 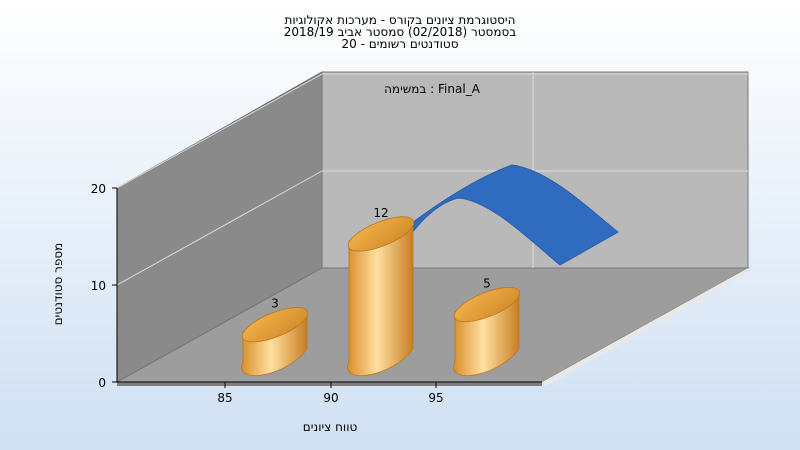 I want to click on y-tick-label: 20, so click(x=98, y=189).